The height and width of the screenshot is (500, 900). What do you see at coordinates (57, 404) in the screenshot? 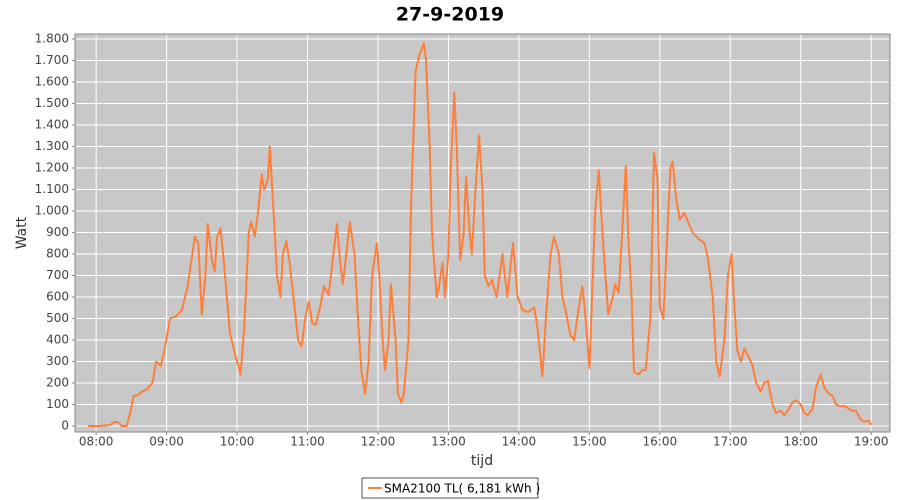
I see `y-tick-label: 100` at bounding box center [57, 404].